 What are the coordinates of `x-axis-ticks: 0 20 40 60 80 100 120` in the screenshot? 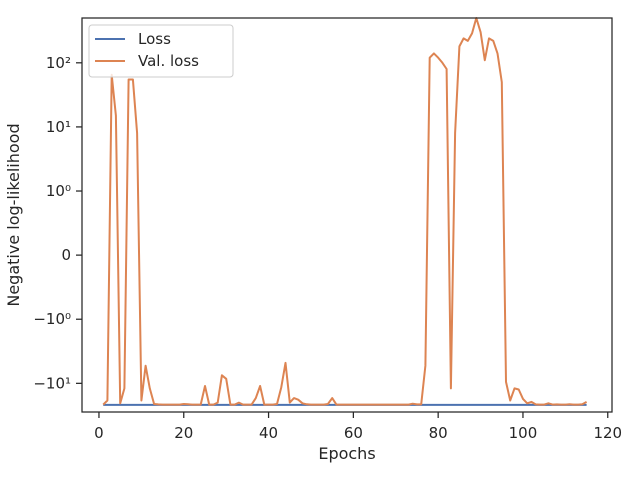 It's located at (358, 427).